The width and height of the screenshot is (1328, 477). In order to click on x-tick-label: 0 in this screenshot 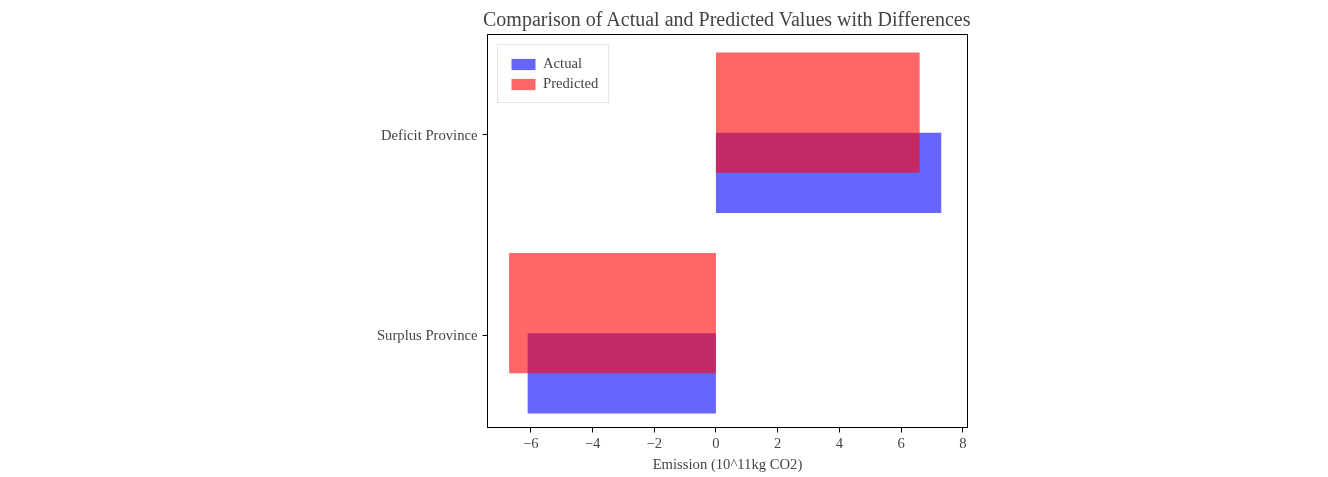, I will do `click(716, 442)`.